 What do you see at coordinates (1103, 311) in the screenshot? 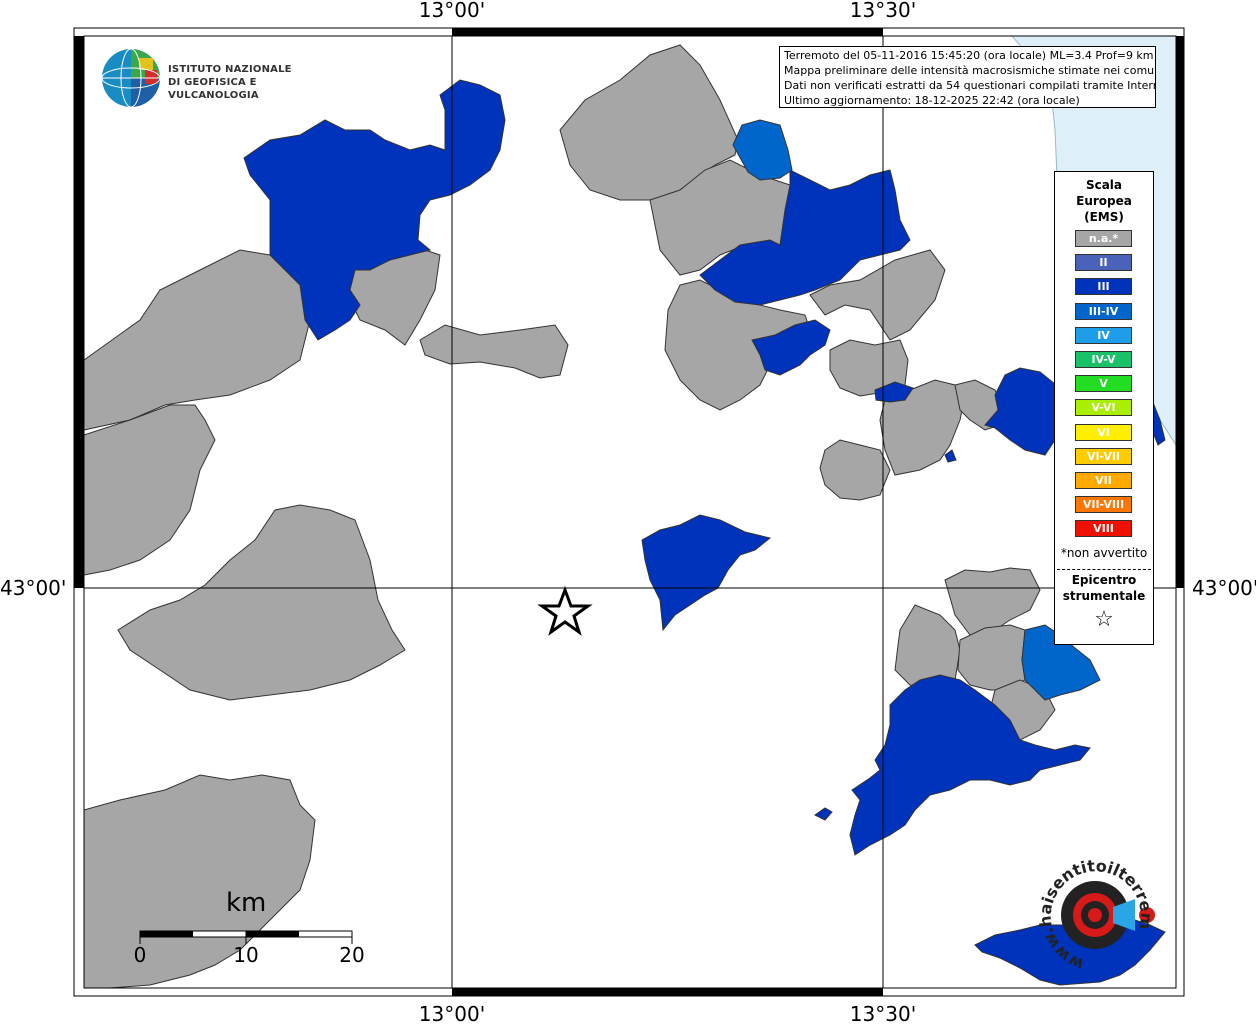
I see `legend-swatch: III-IV` at bounding box center [1103, 311].